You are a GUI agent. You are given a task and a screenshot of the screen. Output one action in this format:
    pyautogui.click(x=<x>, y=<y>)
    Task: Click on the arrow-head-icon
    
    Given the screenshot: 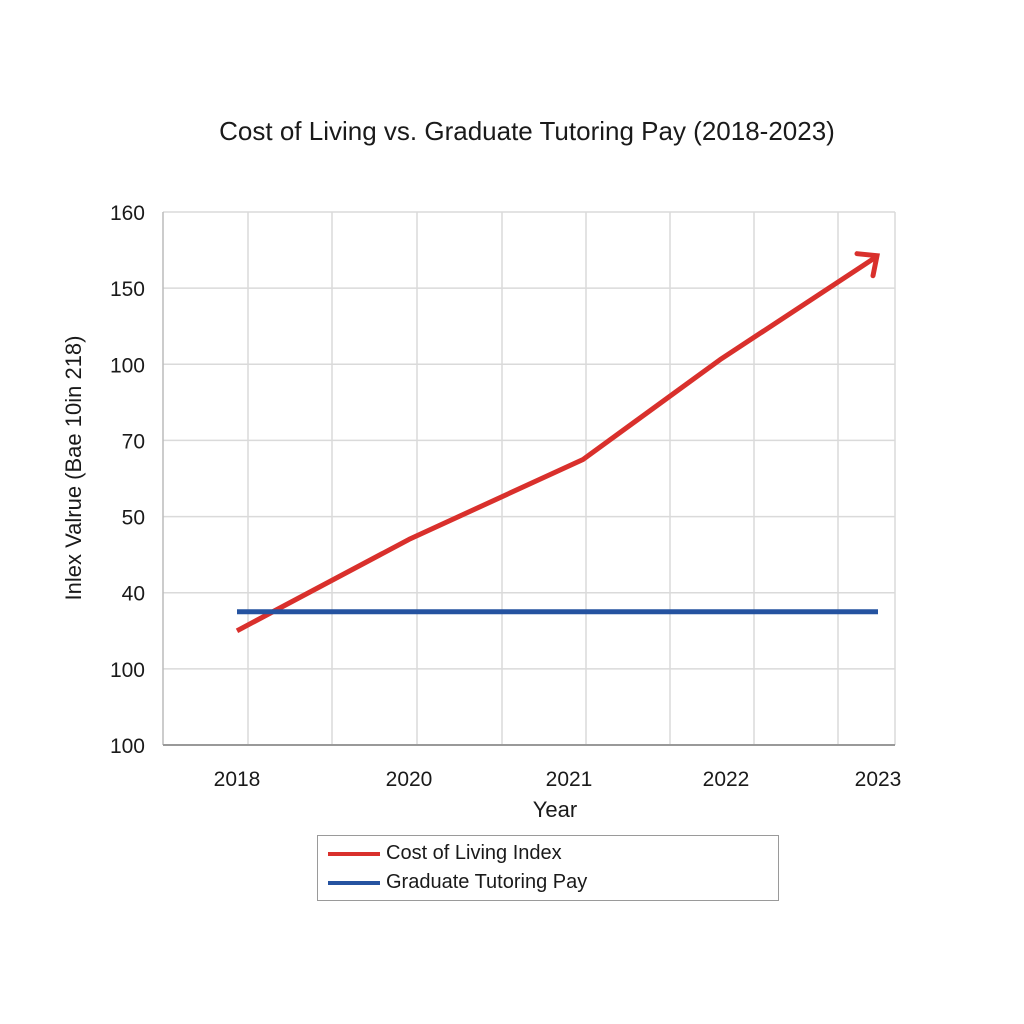 What is the action you would take?
    pyautogui.click(x=867, y=265)
    